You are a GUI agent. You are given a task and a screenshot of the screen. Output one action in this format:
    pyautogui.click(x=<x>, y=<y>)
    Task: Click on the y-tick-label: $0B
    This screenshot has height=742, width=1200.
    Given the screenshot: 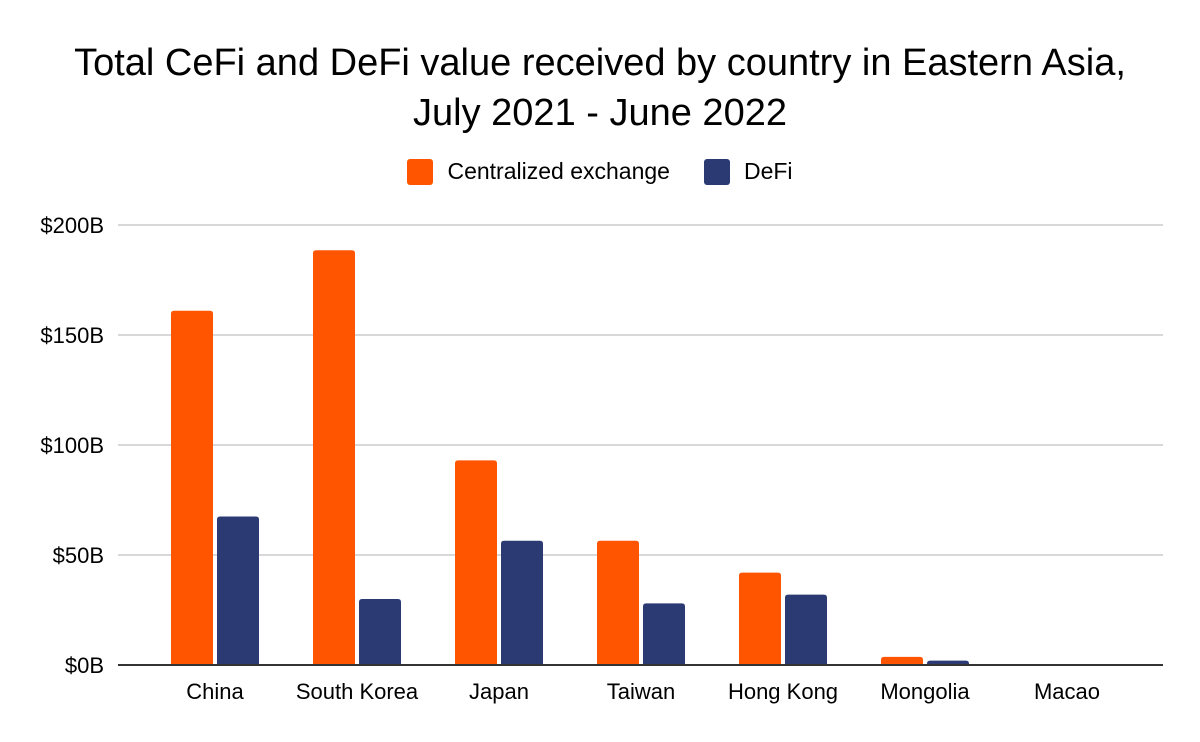 What is the action you would take?
    pyautogui.click(x=84, y=665)
    